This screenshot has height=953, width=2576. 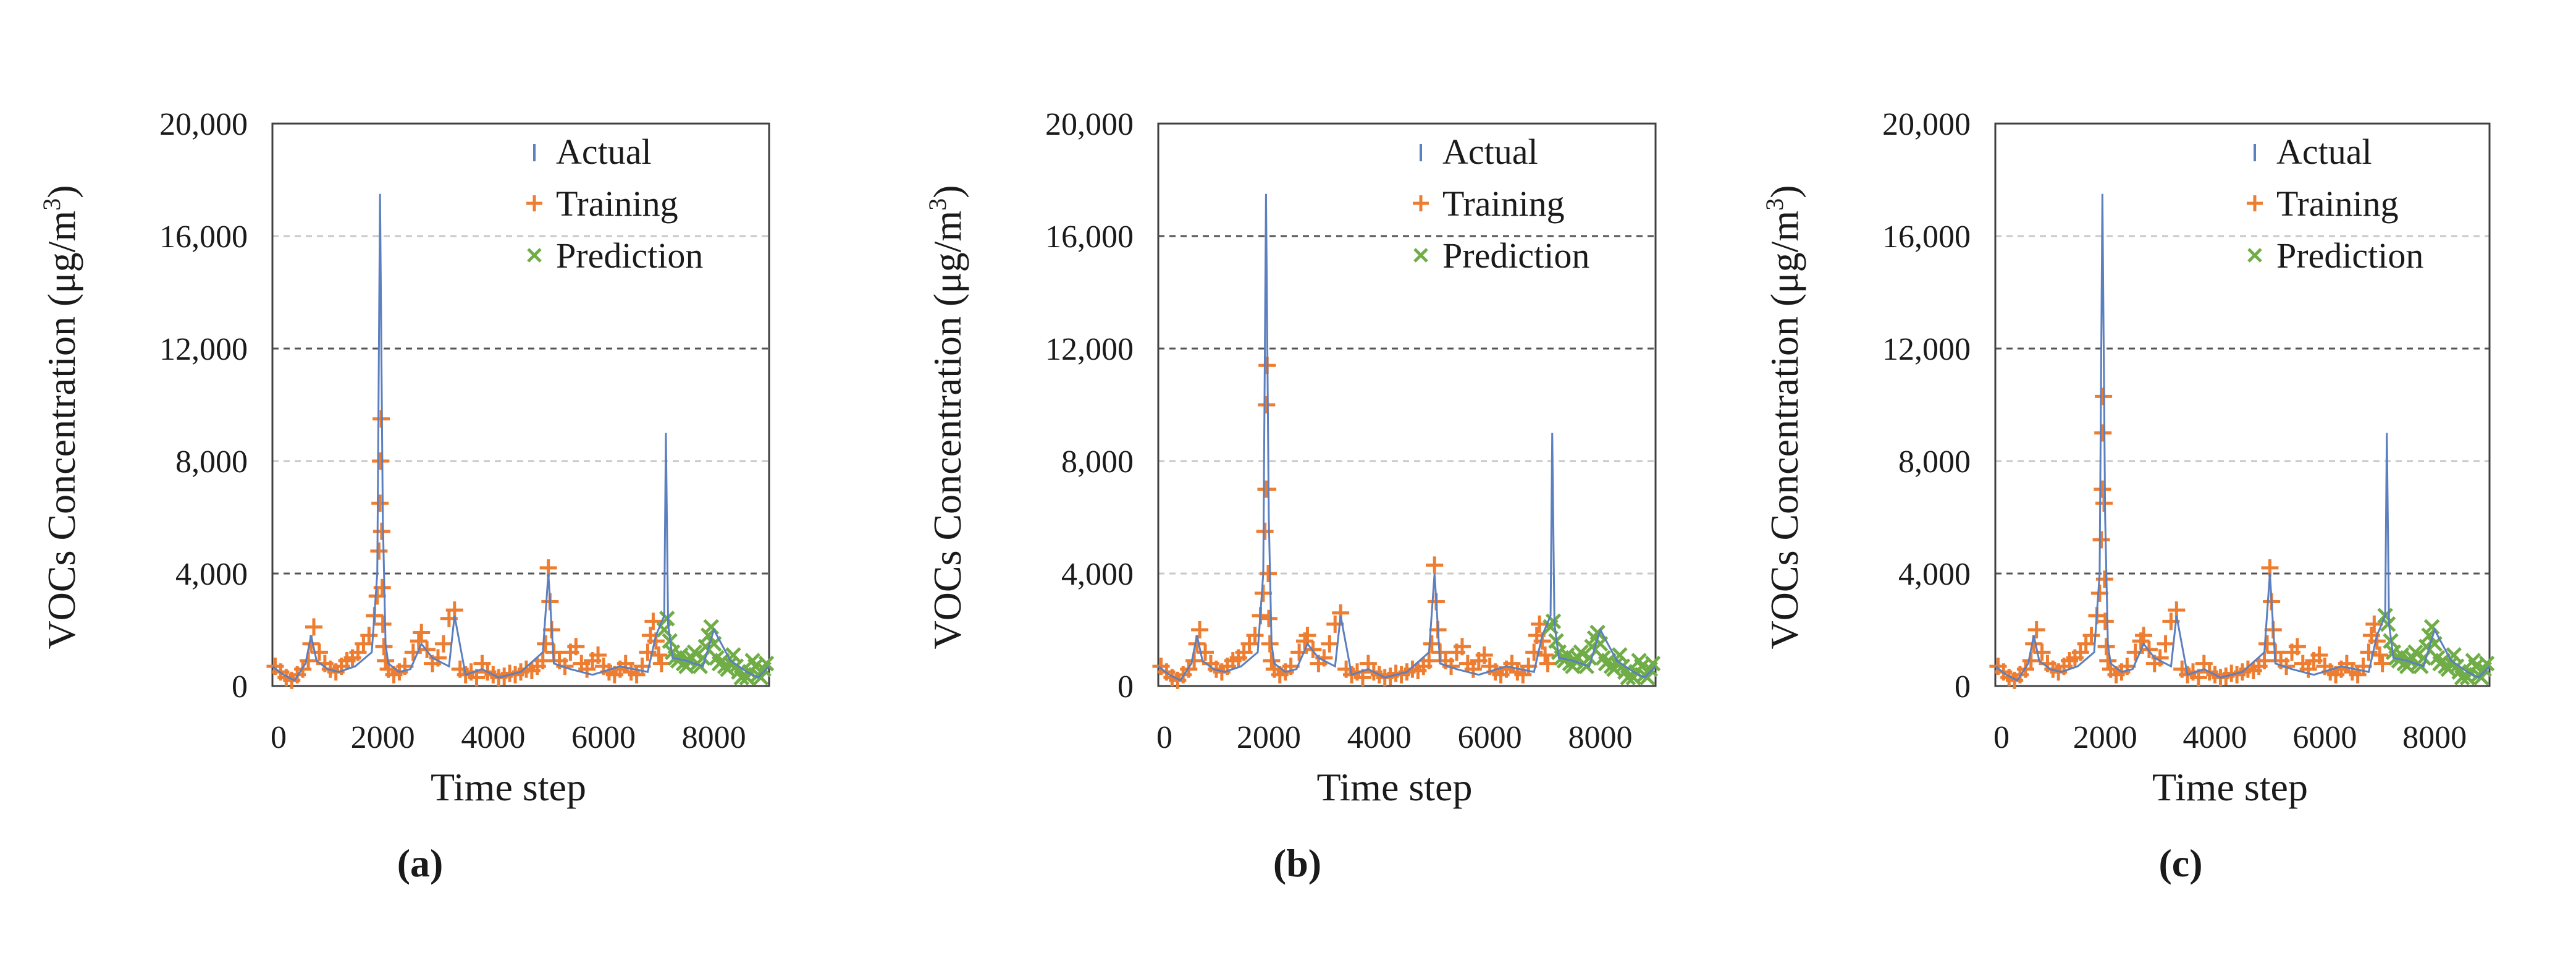 I want to click on actual-series-line, so click(x=2243, y=437).